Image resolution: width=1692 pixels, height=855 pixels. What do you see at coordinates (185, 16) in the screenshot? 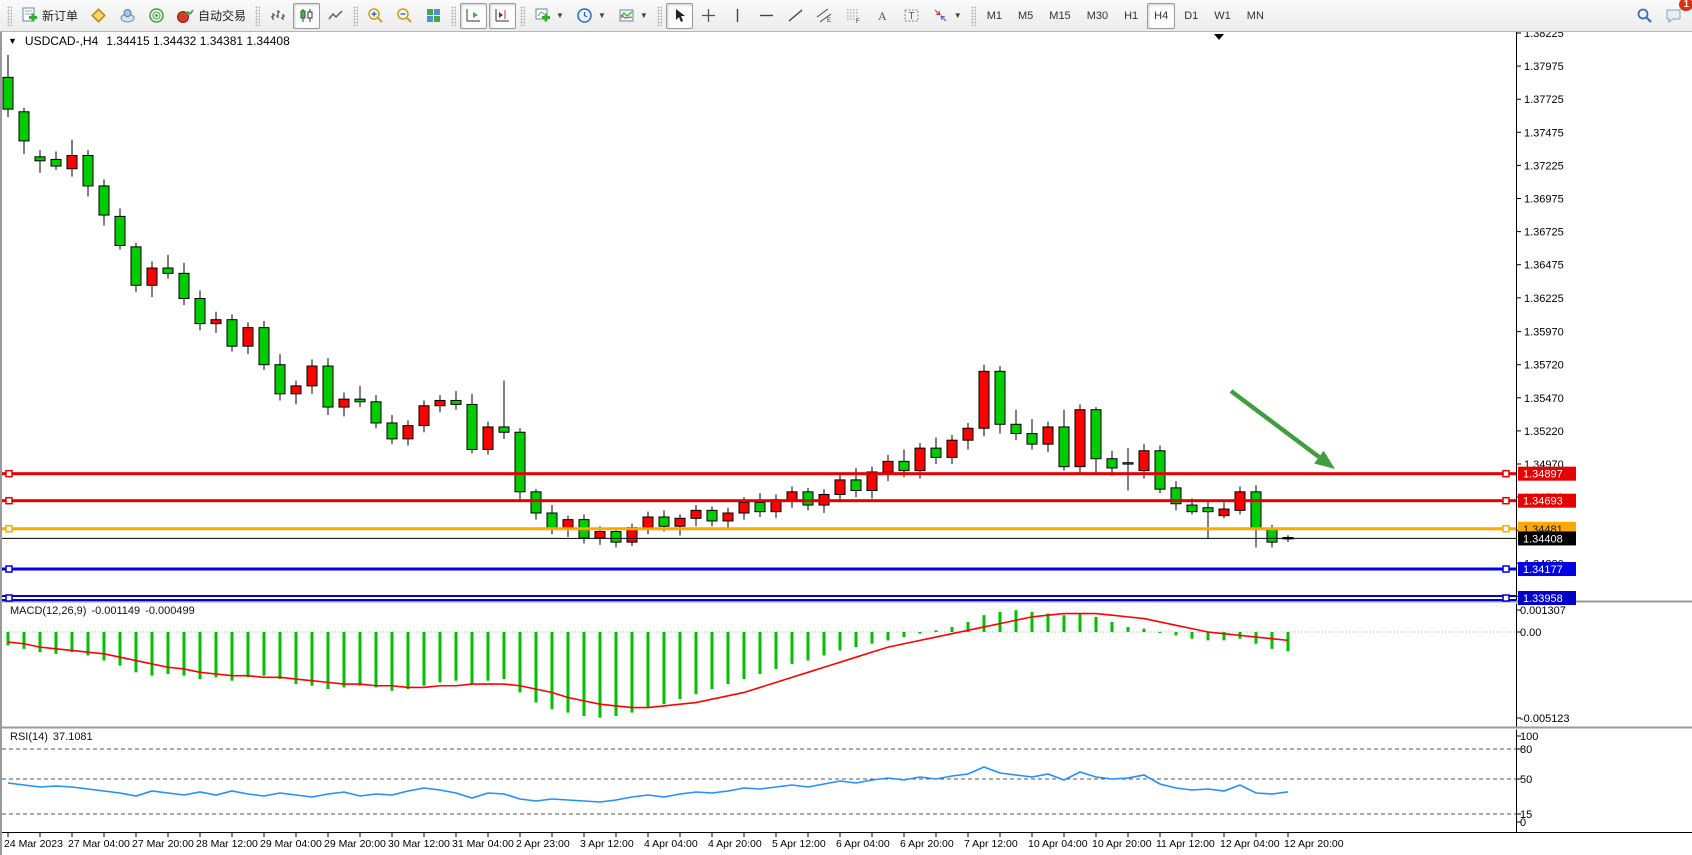
I see `autotrade-icon` at bounding box center [185, 16].